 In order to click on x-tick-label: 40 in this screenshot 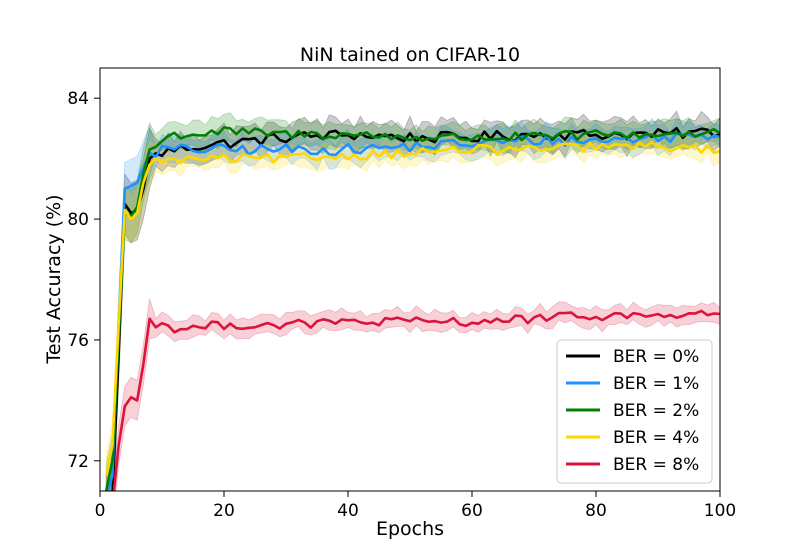, I will do `click(348, 511)`.